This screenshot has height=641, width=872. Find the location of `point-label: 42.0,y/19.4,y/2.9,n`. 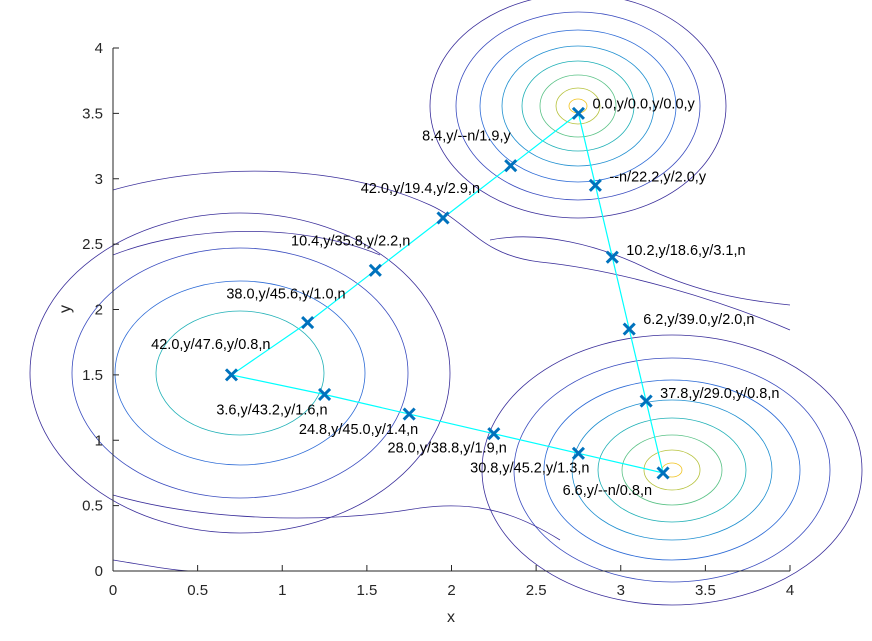

point-label: 42.0,y/19.4,y/2.9,n is located at coordinates (420, 189).